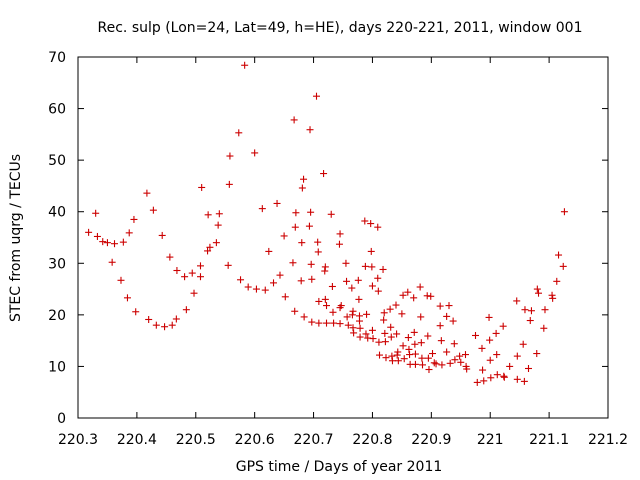 This screenshot has height=480, width=640. What do you see at coordinates (549, 440) in the screenshot?
I see `x-tick-label: 221.1` at bounding box center [549, 440].